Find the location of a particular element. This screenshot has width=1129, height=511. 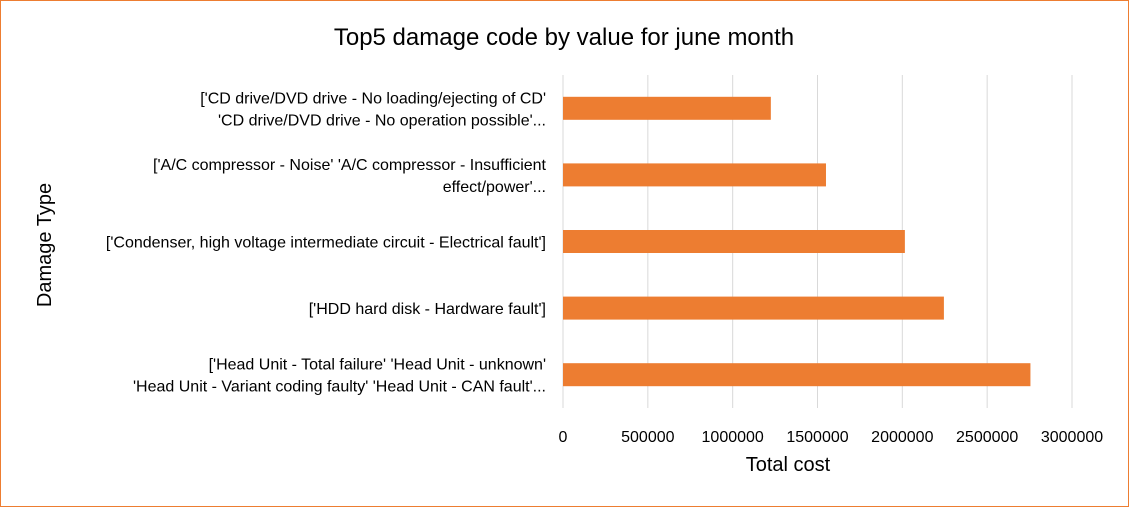

x-tick-label: 500000 is located at coordinates (647, 437).